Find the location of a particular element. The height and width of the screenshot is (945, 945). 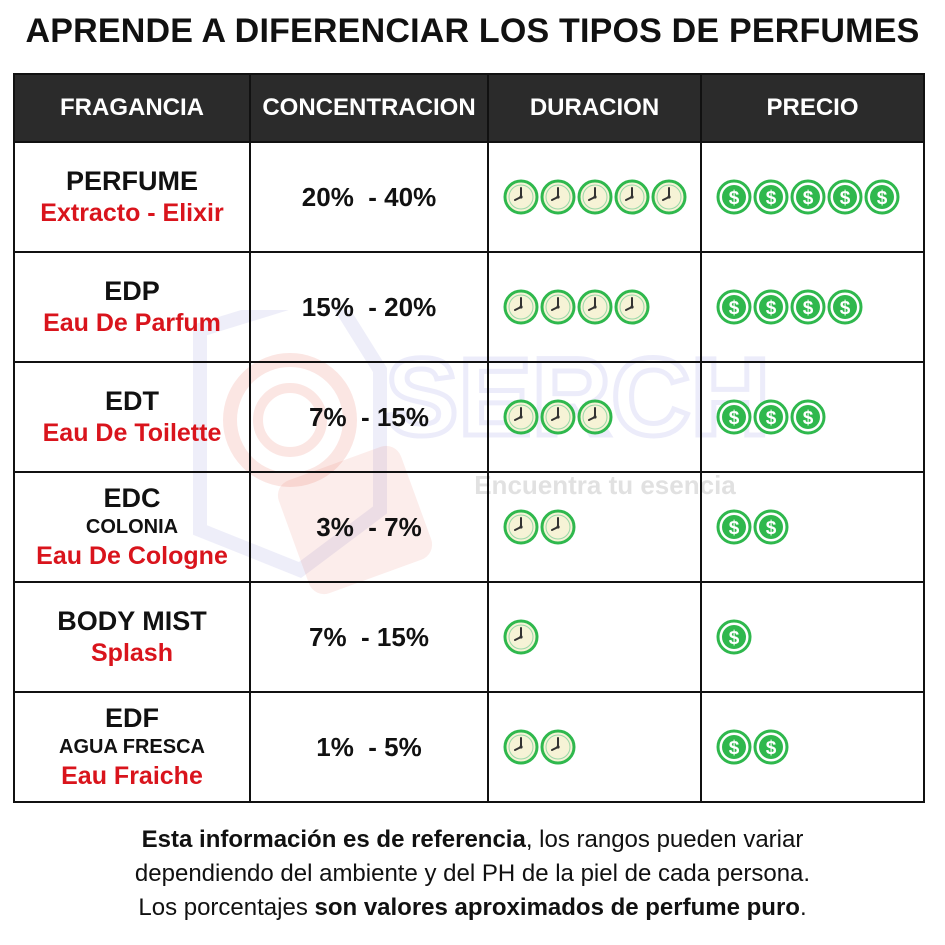

concentration-cell: 20% - 40% is located at coordinates (369, 197).